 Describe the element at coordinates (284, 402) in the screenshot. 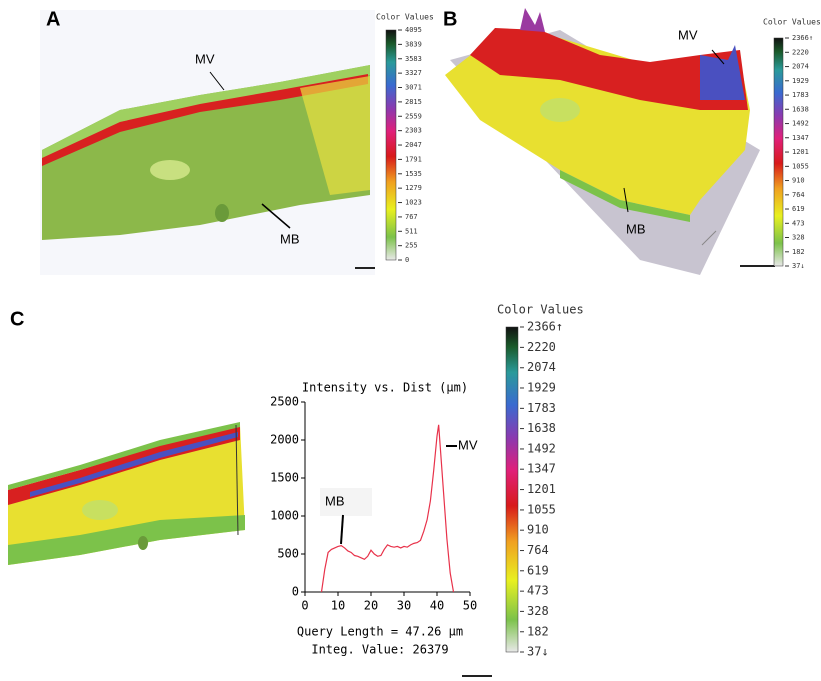

I see `y-tick-label: 2500` at that location.